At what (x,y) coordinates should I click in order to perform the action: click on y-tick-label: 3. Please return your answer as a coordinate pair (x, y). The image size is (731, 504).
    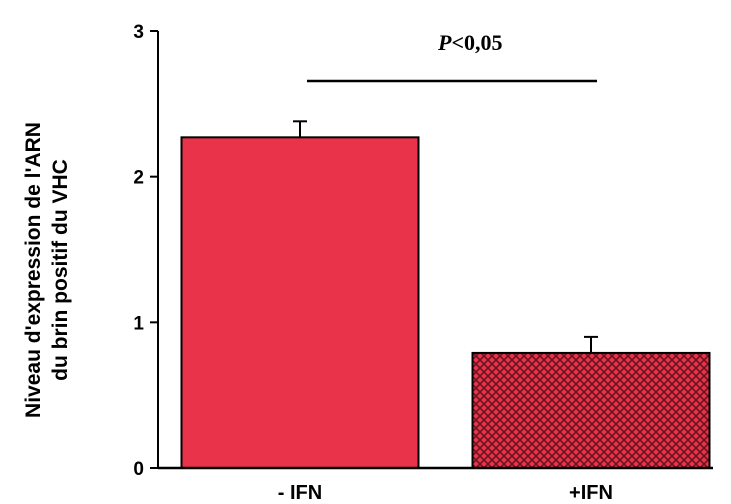
    Looking at the image, I should click on (138, 32).